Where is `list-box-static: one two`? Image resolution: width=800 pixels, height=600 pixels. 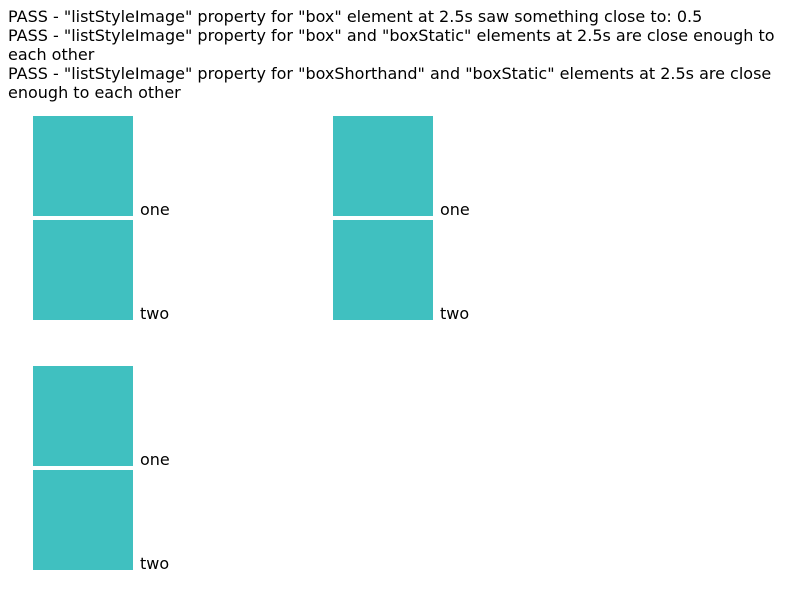
list-box-static: one two is located at coordinates (433, 220).